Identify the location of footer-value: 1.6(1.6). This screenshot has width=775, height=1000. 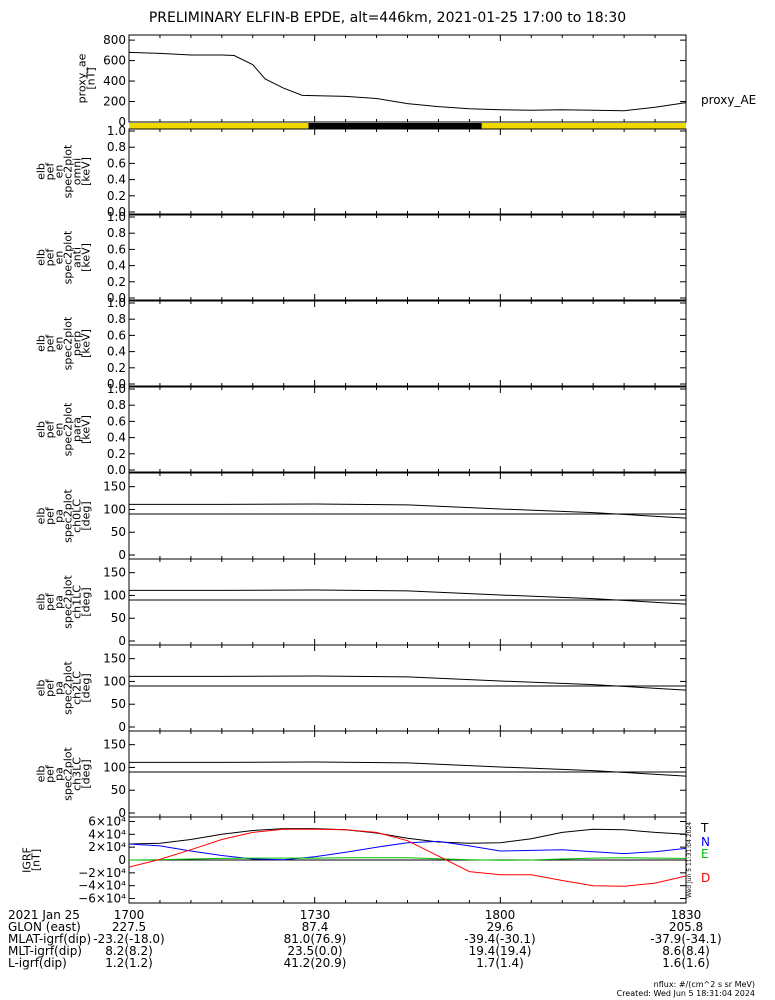
(686, 963).